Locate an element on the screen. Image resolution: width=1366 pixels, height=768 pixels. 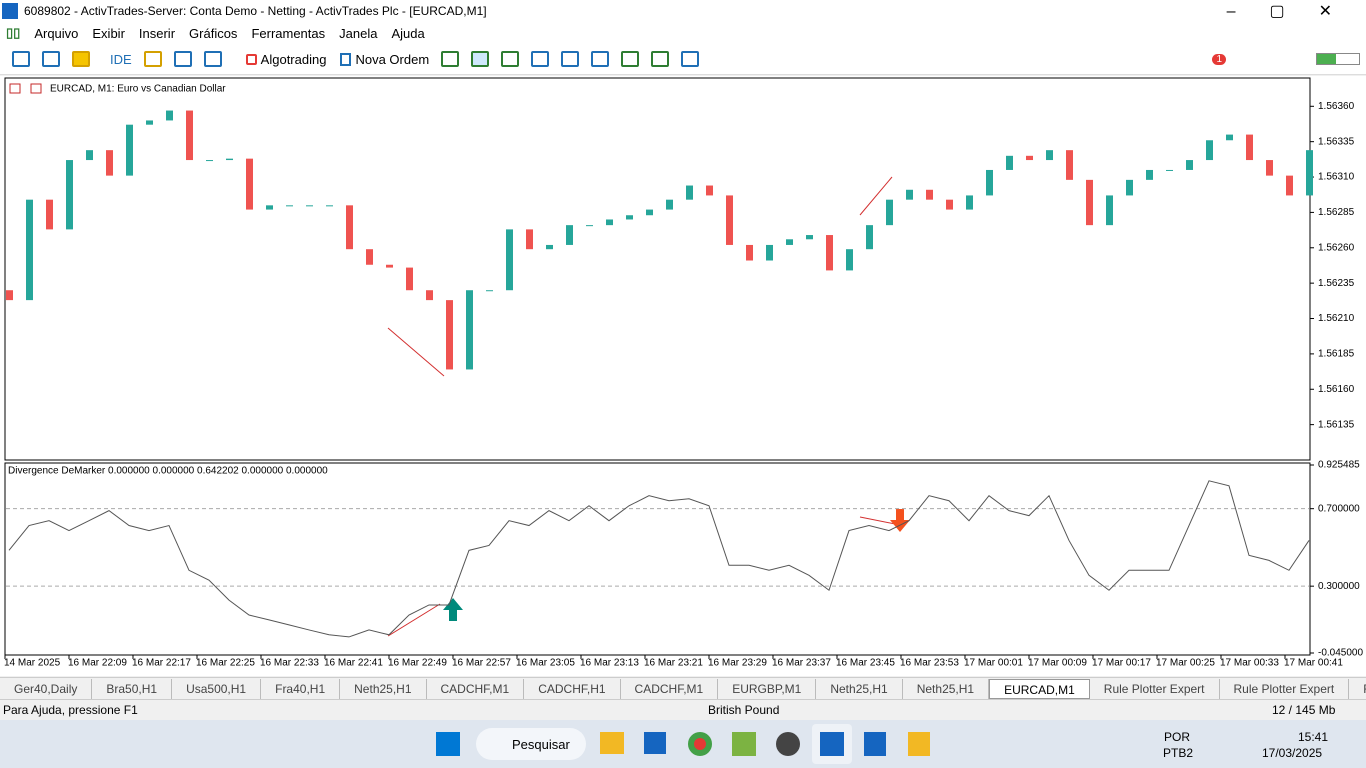
x-tick-label: 17 Mar 00:25 is located at coordinates (1185, 663).